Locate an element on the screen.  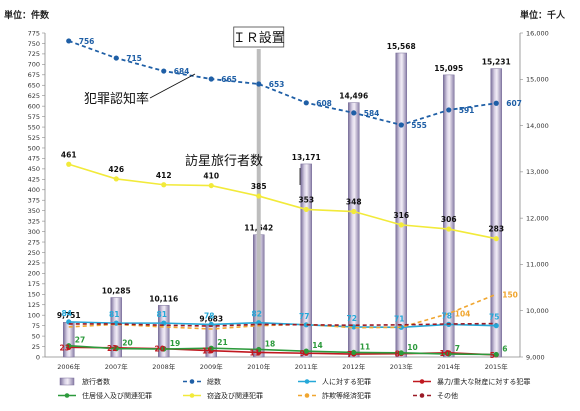
left-tick-label: 275 is located at coordinates (34, 242).